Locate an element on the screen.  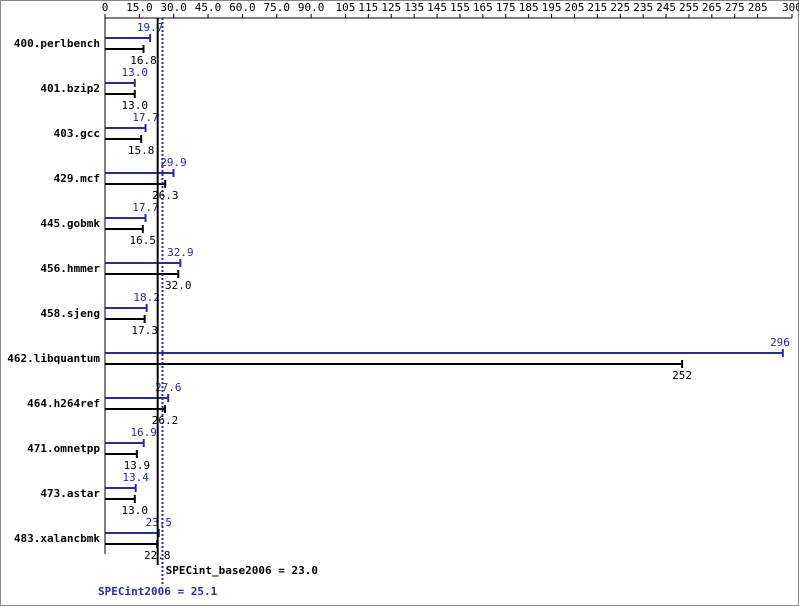
y-tick-label: 473.astar is located at coordinates (70, 493).